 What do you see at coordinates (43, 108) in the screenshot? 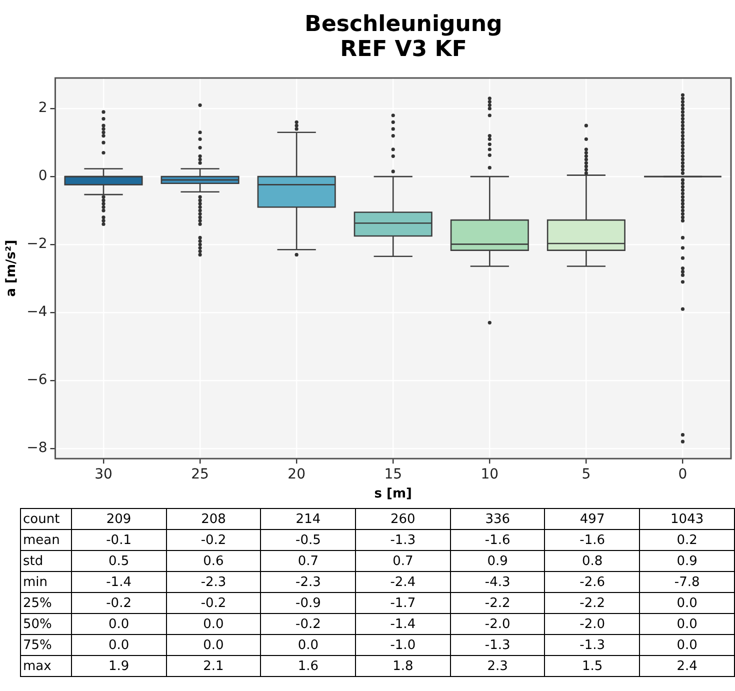
I see `y-tick-label: 2` at bounding box center [43, 108].